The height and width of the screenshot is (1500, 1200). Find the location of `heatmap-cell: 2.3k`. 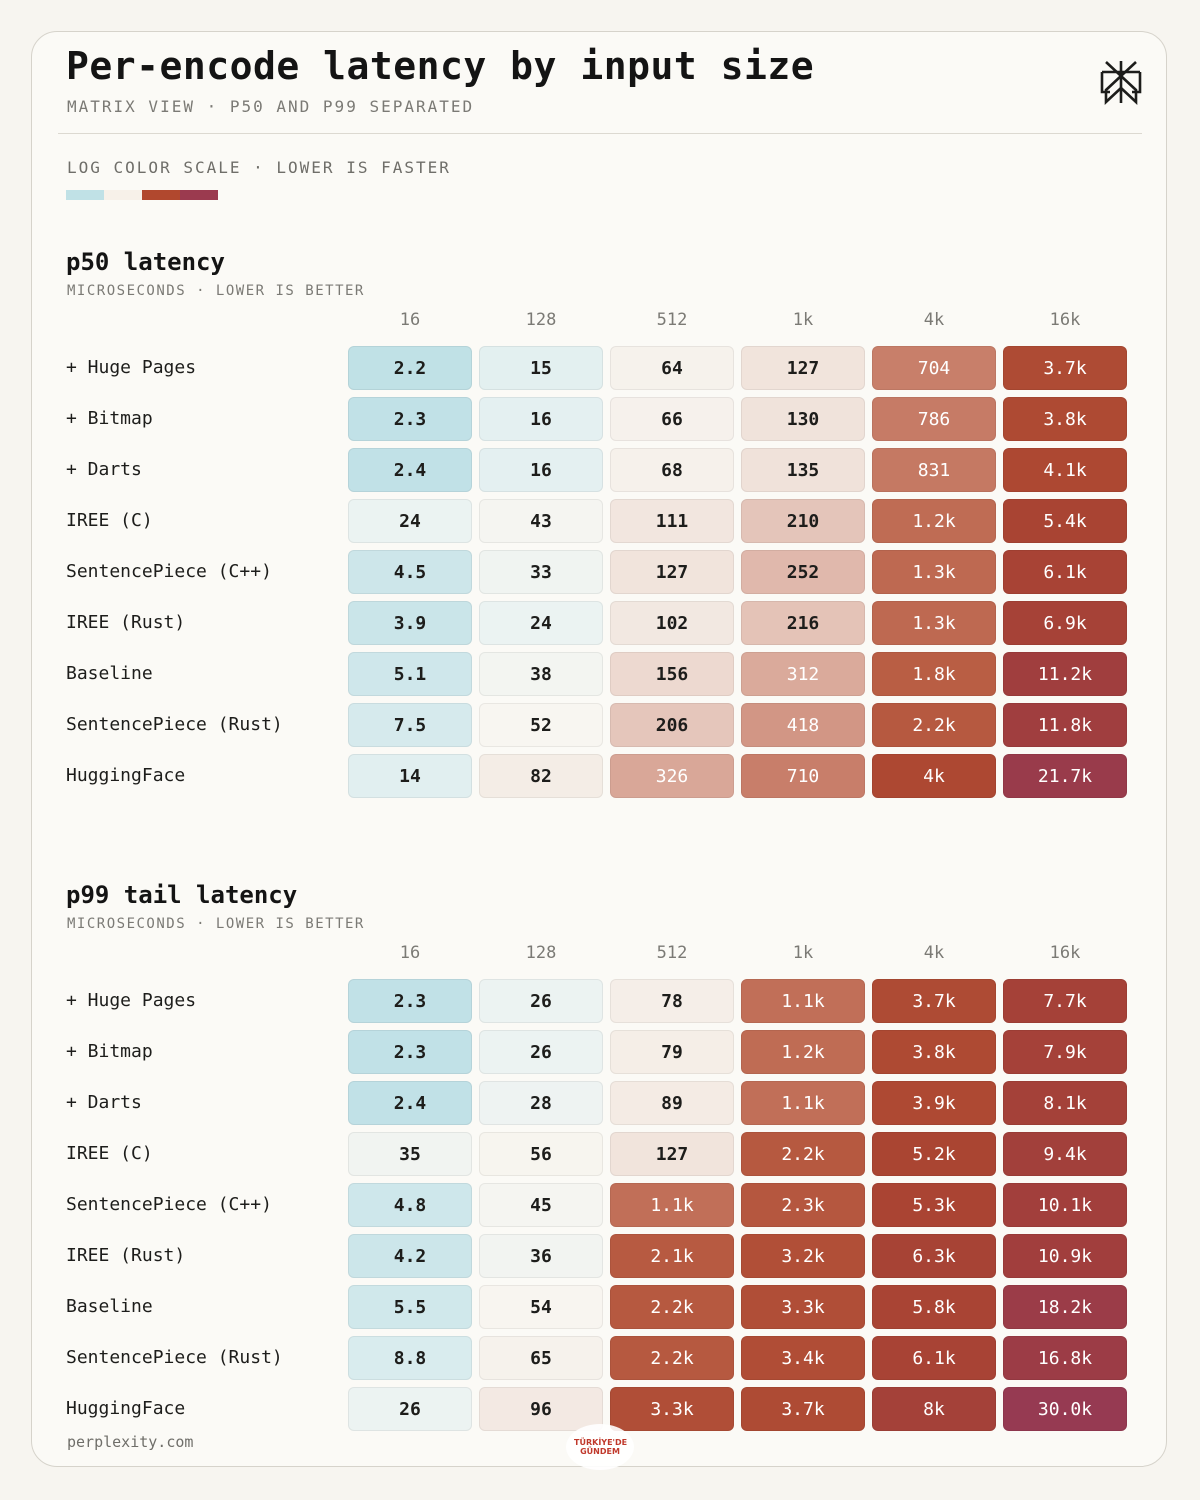

heatmap-cell: 2.3k is located at coordinates (803, 1205).